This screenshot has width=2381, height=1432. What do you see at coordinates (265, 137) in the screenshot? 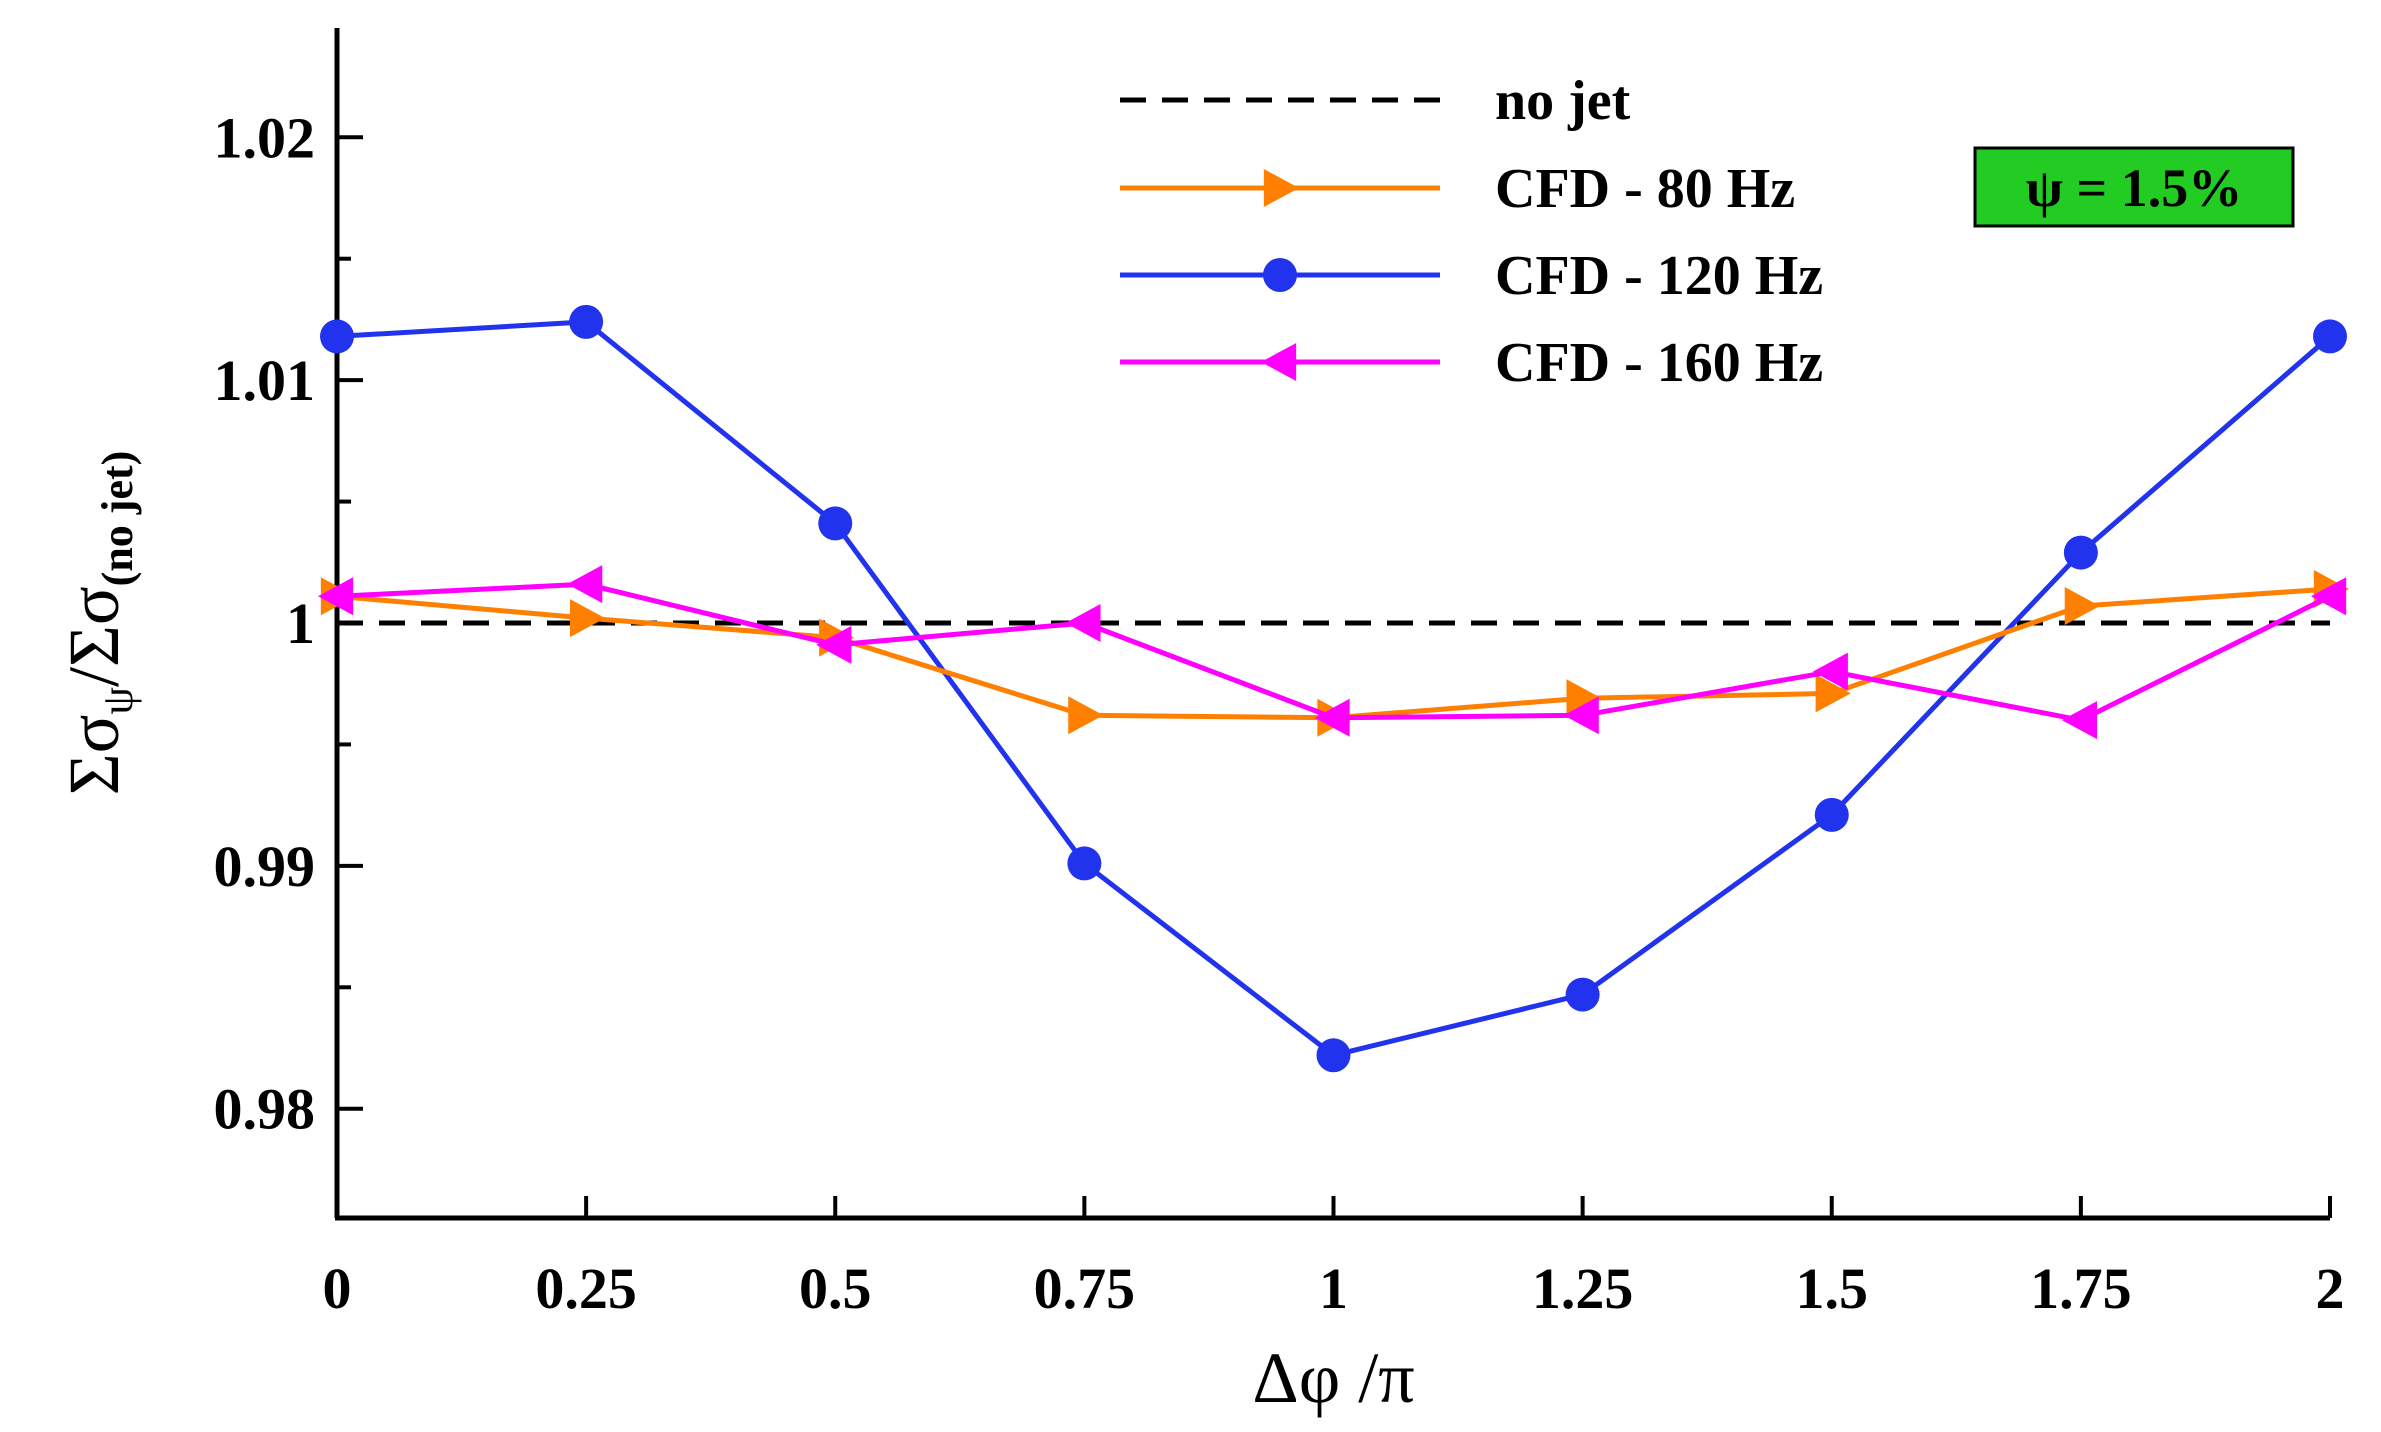
I see `y-tick-label: 1.02` at bounding box center [265, 137].